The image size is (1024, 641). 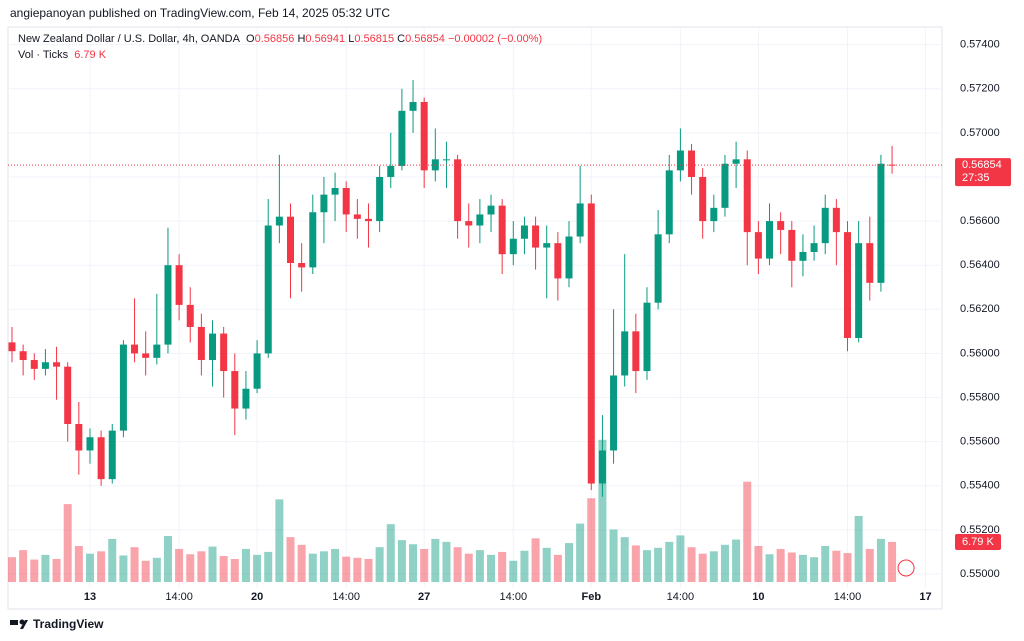 What do you see at coordinates (980, 133) in the screenshot?
I see `y-tick-label: 0.57000` at bounding box center [980, 133].